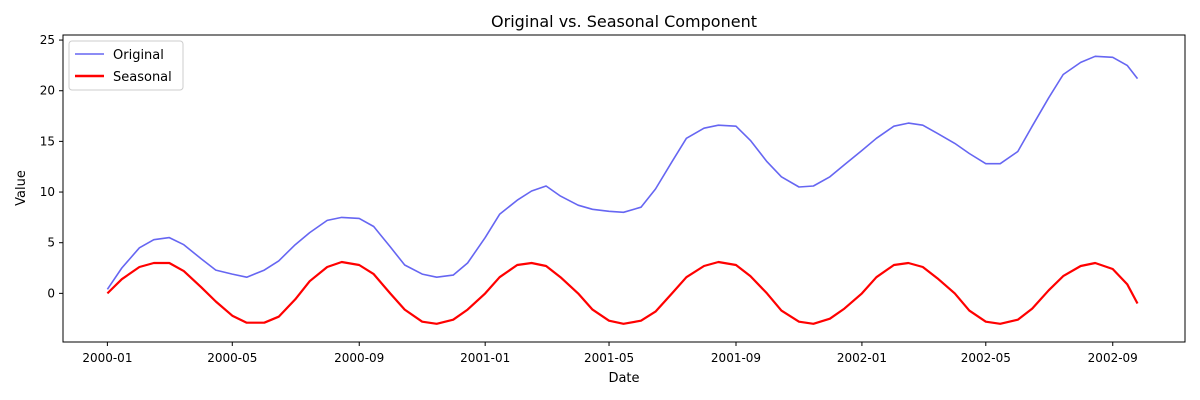 The width and height of the screenshot is (1200, 400). I want to click on x-tick-label: 2001-05, so click(609, 358).